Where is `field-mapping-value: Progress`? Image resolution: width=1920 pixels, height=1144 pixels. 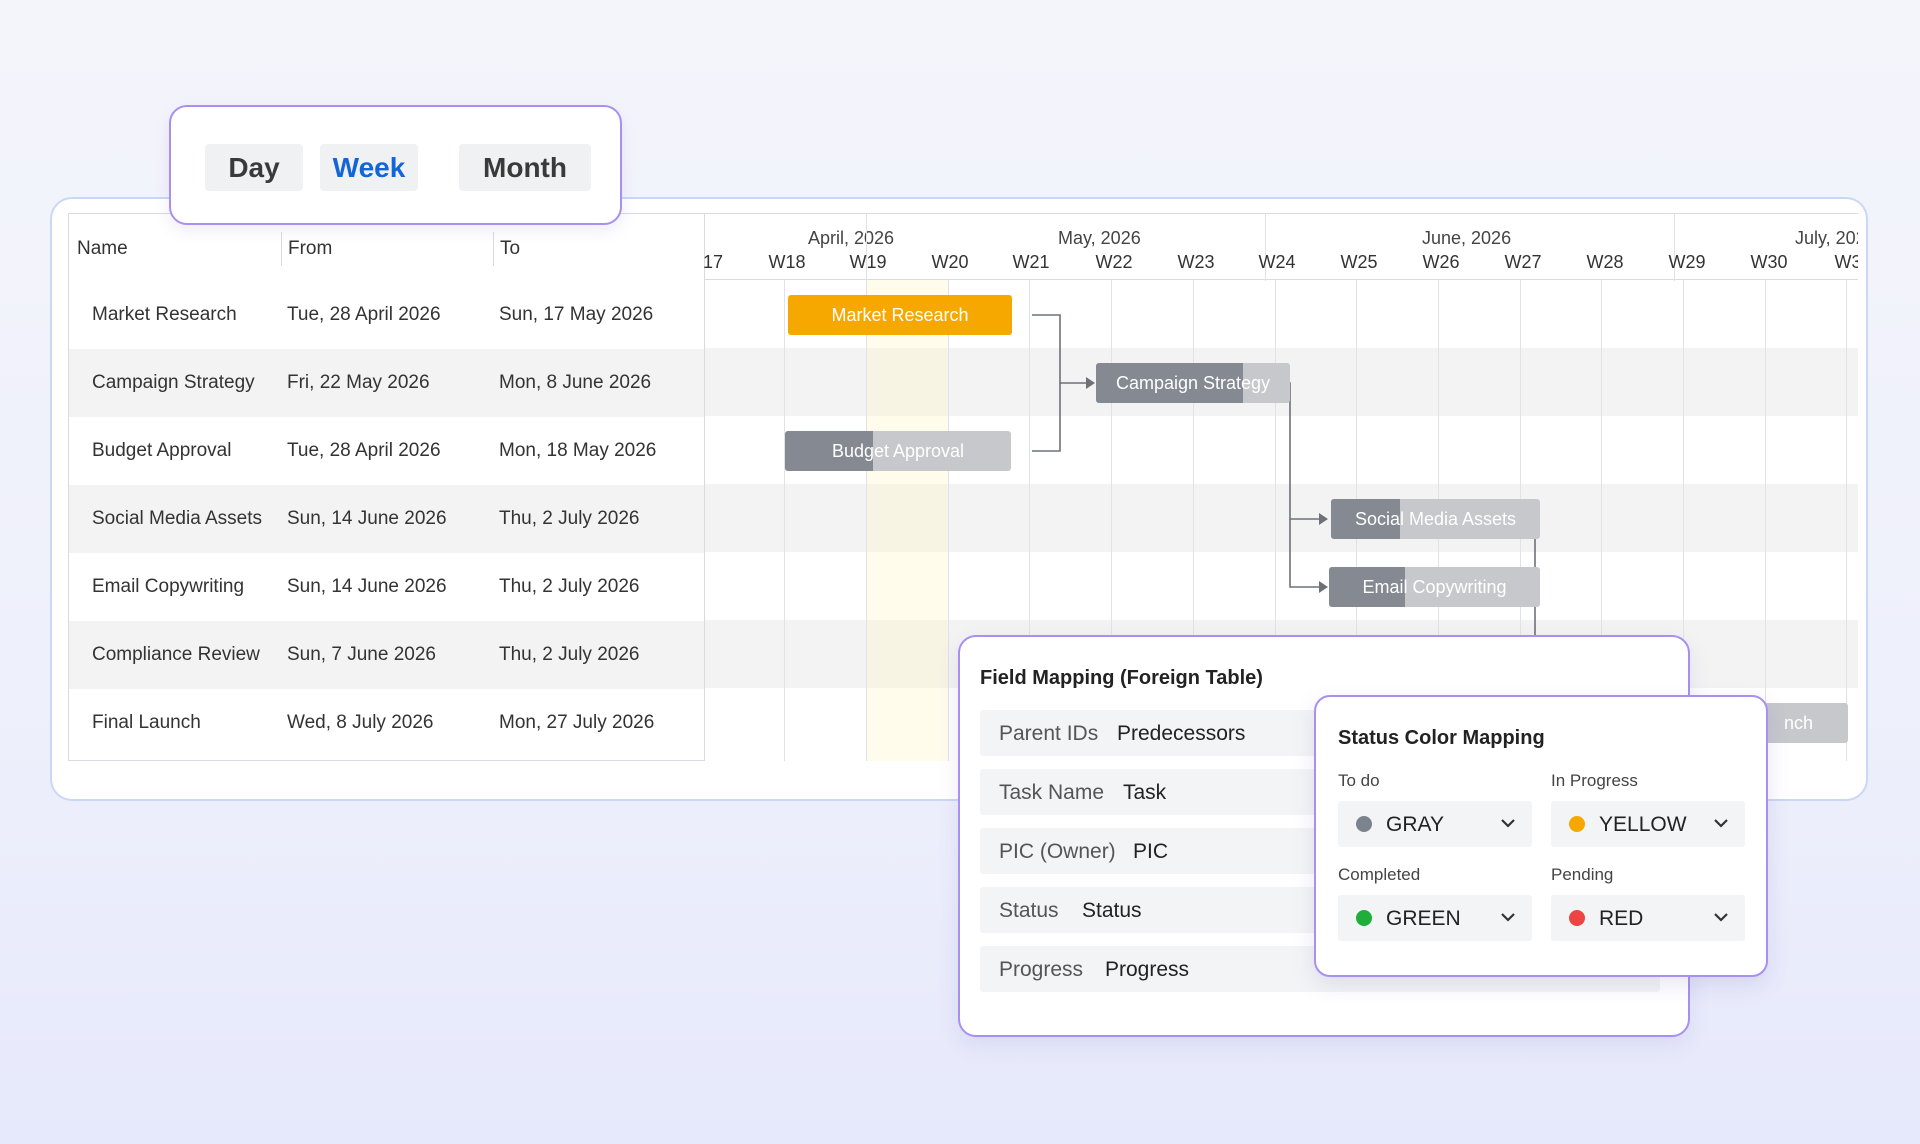 field-mapping-value: Progress is located at coordinates (1147, 969).